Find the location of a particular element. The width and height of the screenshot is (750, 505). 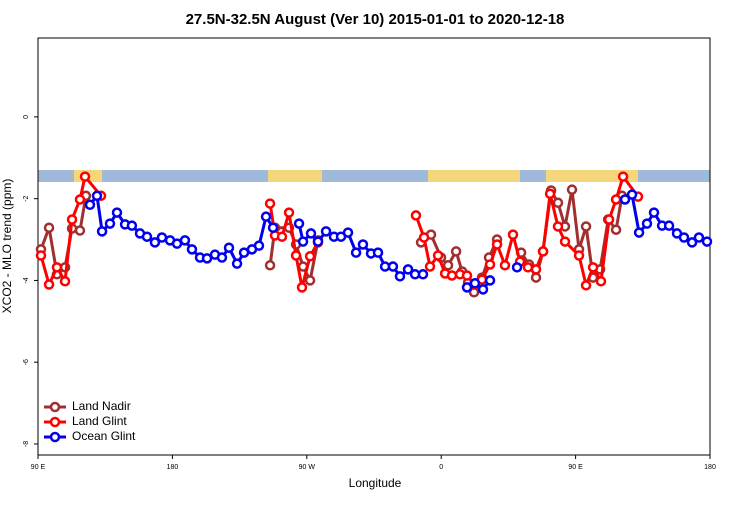

y-axis-label: XCO2 - MLO trend (ppm) is located at coordinates (7, 246).